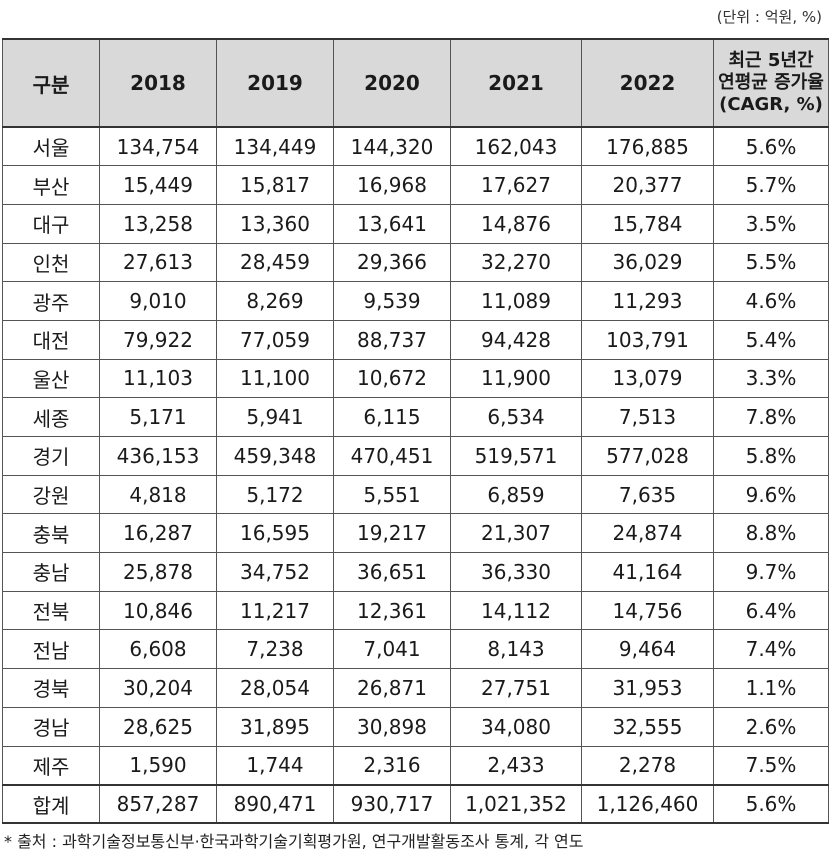 The width and height of the screenshot is (830, 865). I want to click on region-cell: 충북, so click(51, 533).